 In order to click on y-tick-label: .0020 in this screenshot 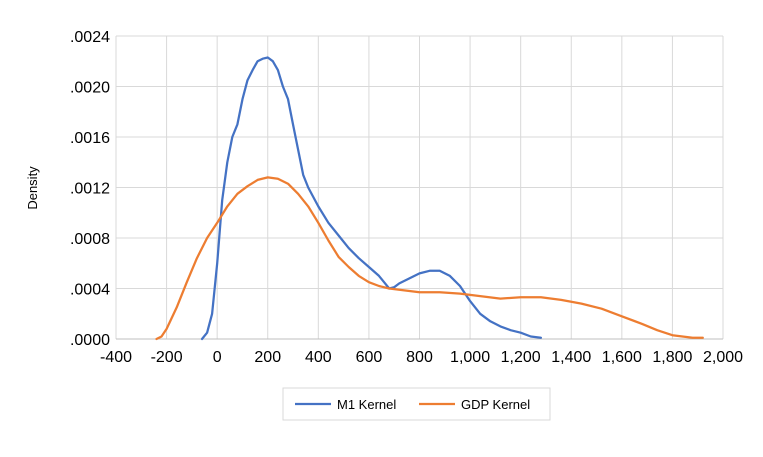, I will do `click(90, 88)`.